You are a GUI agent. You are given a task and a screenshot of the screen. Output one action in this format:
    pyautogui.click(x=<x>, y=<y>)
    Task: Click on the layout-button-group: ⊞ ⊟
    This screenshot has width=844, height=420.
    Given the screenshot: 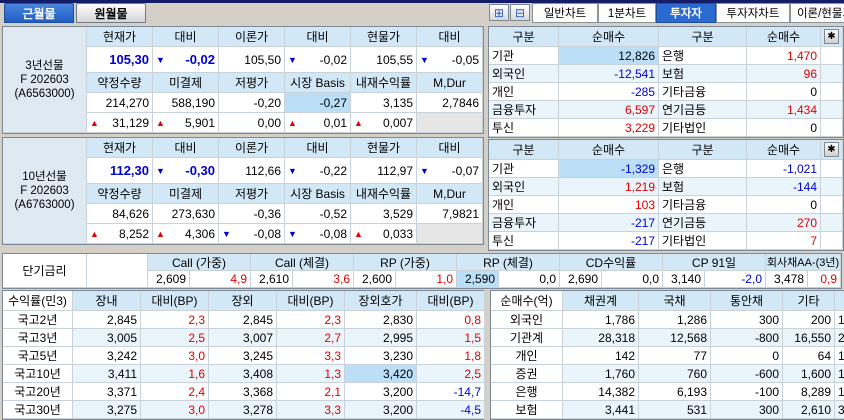 What is the action you would take?
    pyautogui.click(x=509, y=12)
    